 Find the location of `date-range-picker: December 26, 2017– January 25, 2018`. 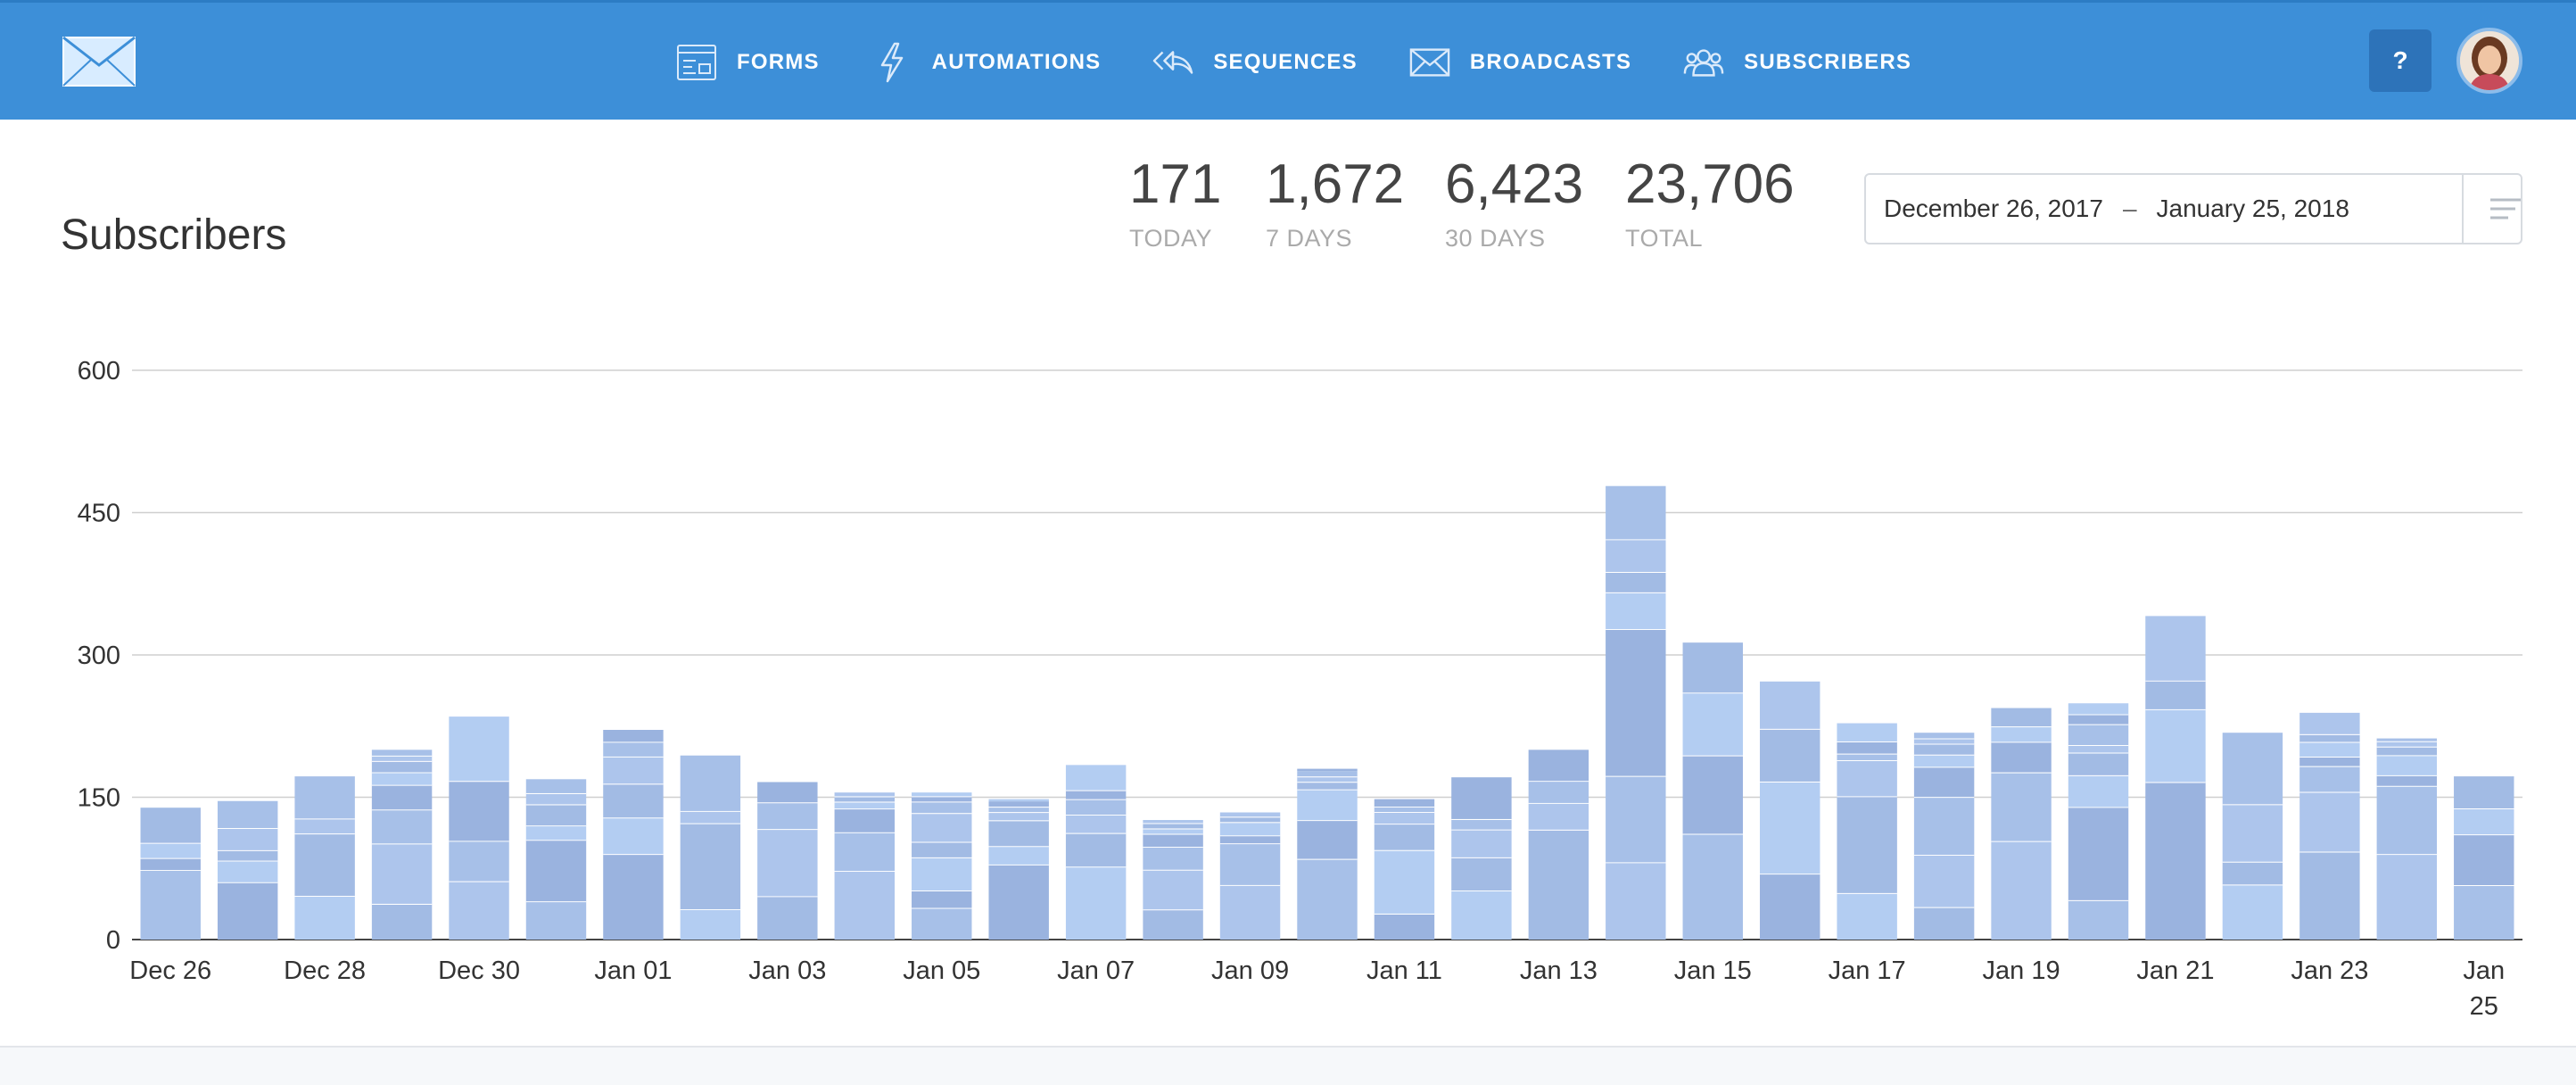

date-range-picker: December 26, 2017– January 25, 2018 is located at coordinates (2193, 208).